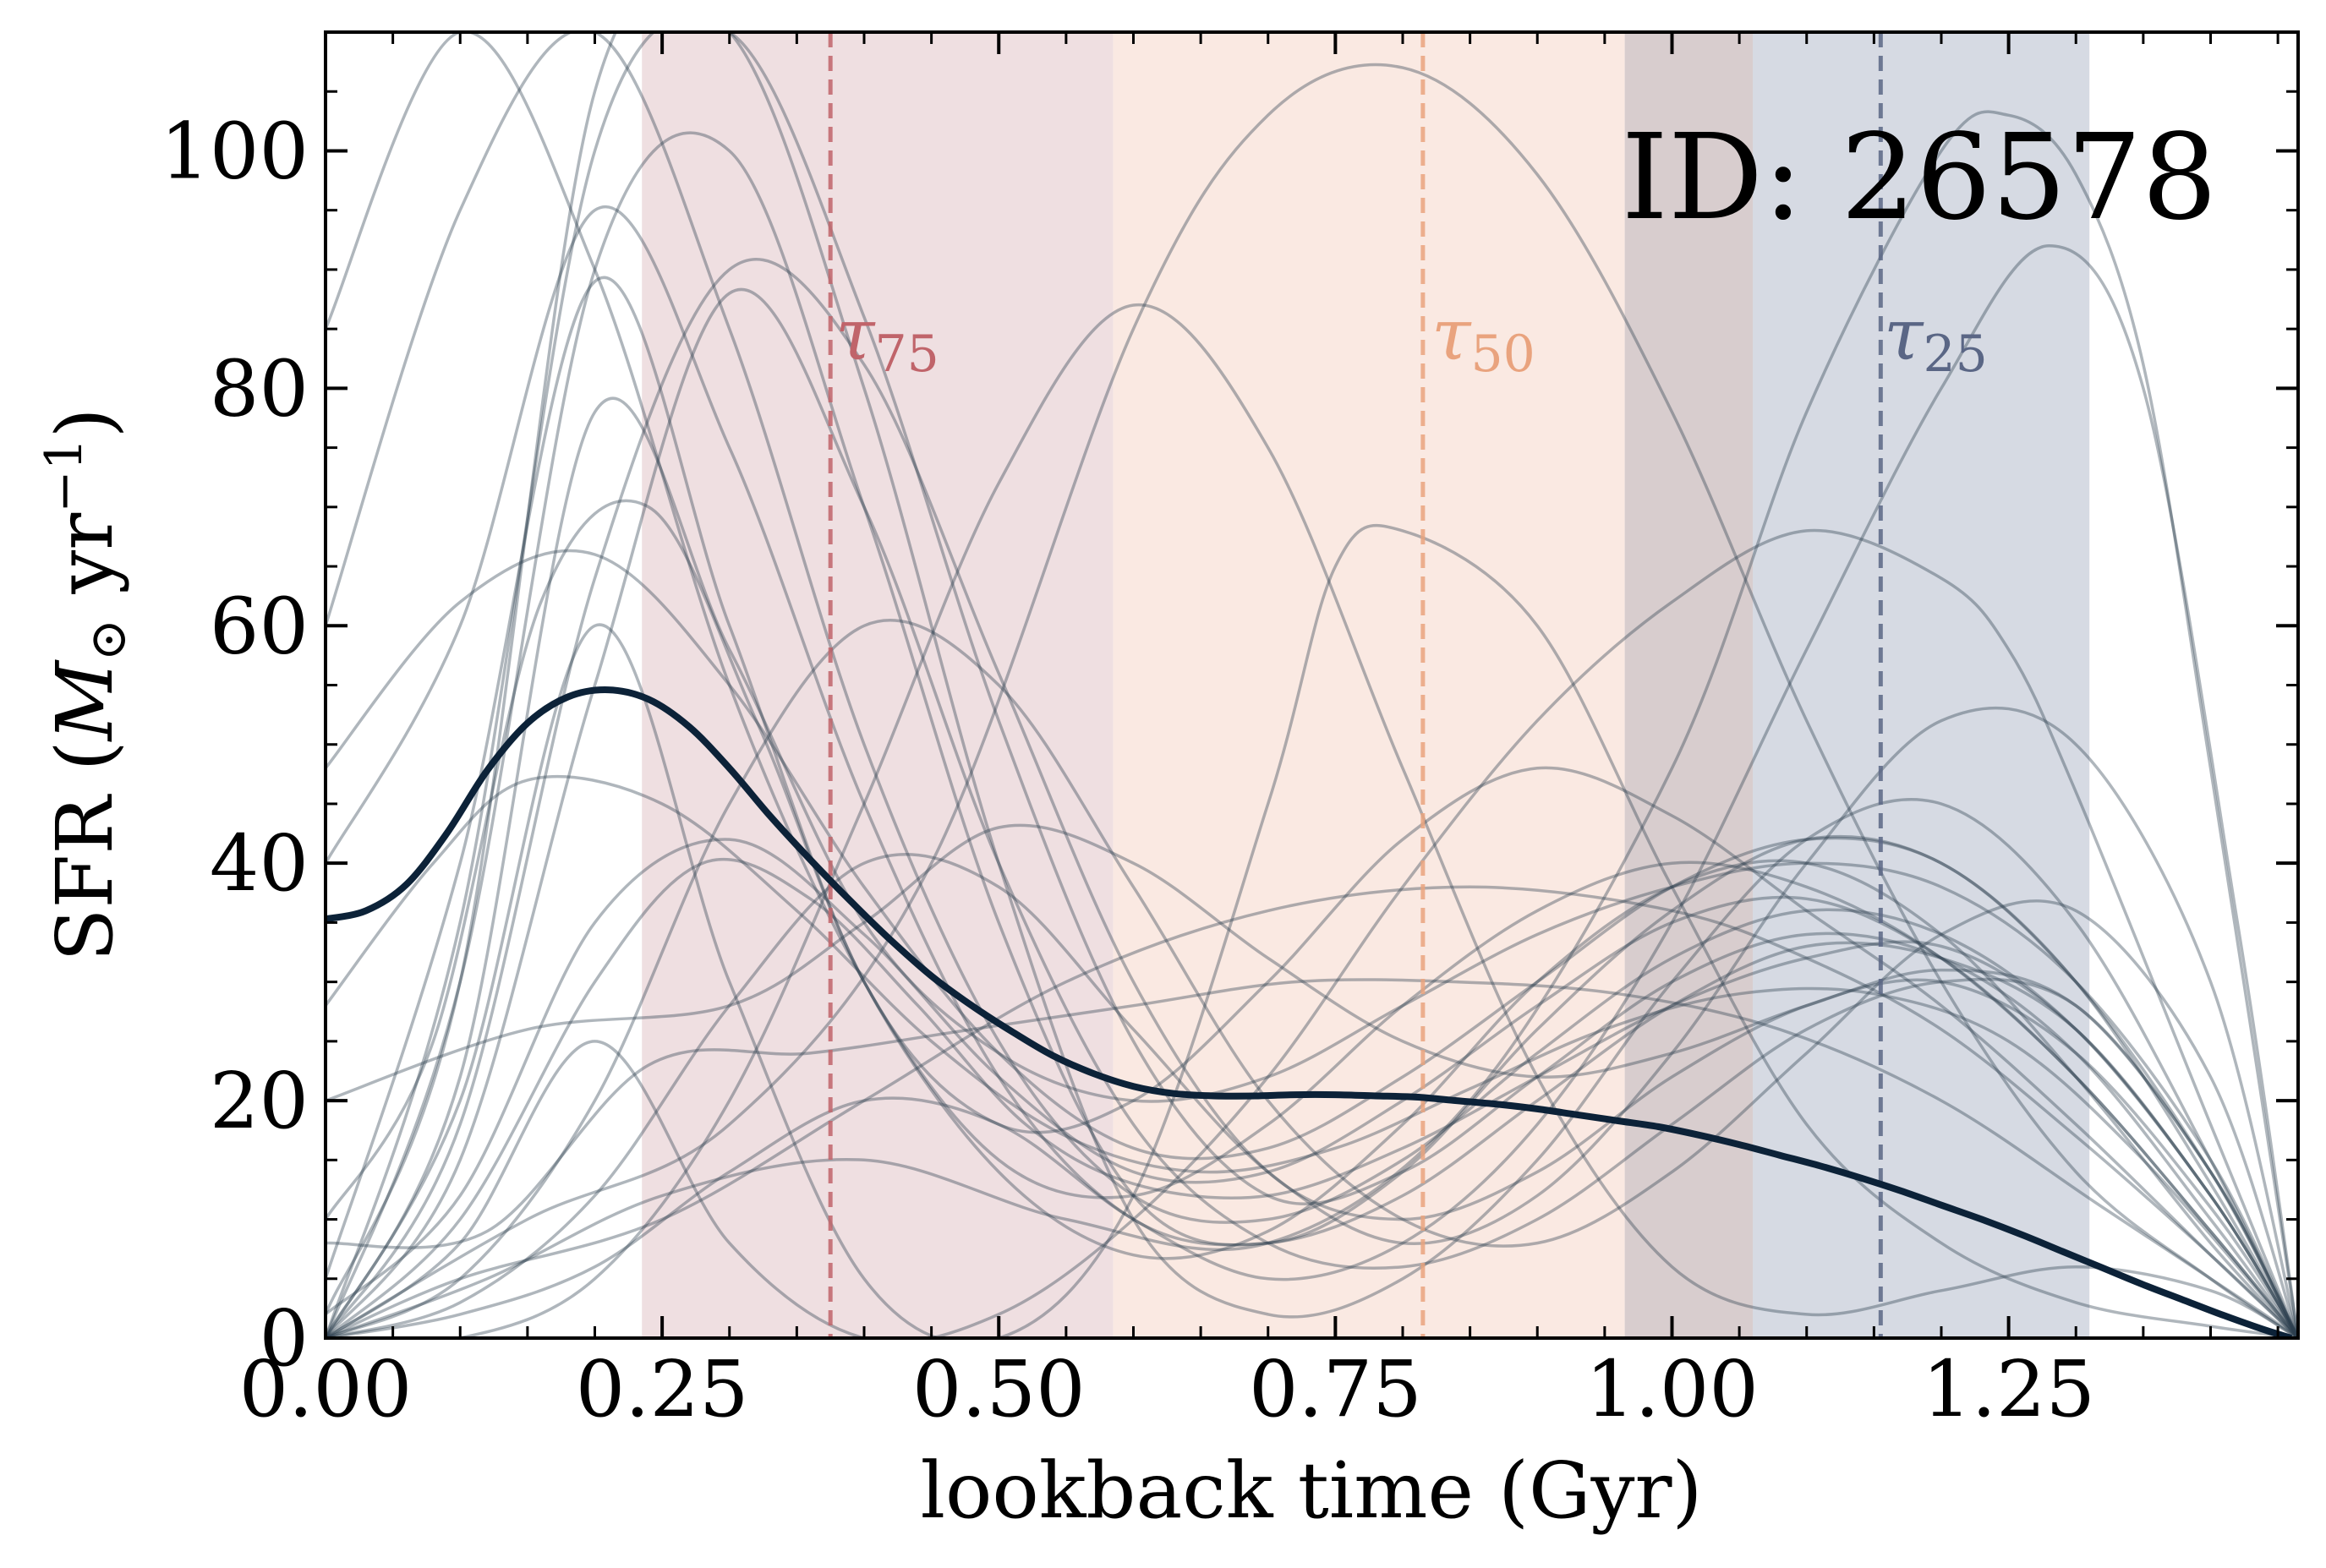 This screenshot has width=2326, height=1568. What do you see at coordinates (1920, 178) in the screenshot?
I see `id-annotation: ID: 26578` at bounding box center [1920, 178].